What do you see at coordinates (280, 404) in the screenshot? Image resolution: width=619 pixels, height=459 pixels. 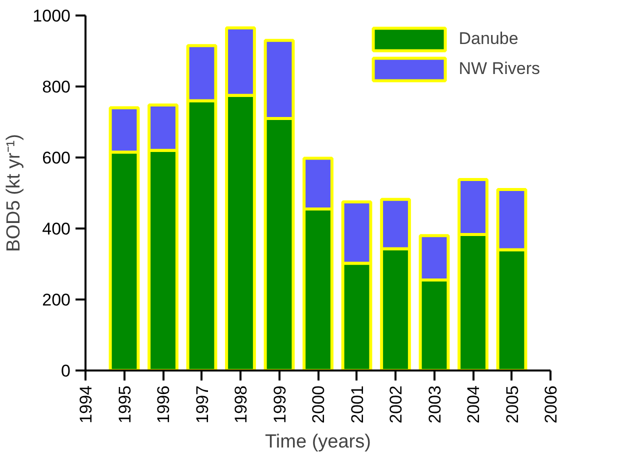 I see `x-tick-label: 1999` at bounding box center [280, 404].